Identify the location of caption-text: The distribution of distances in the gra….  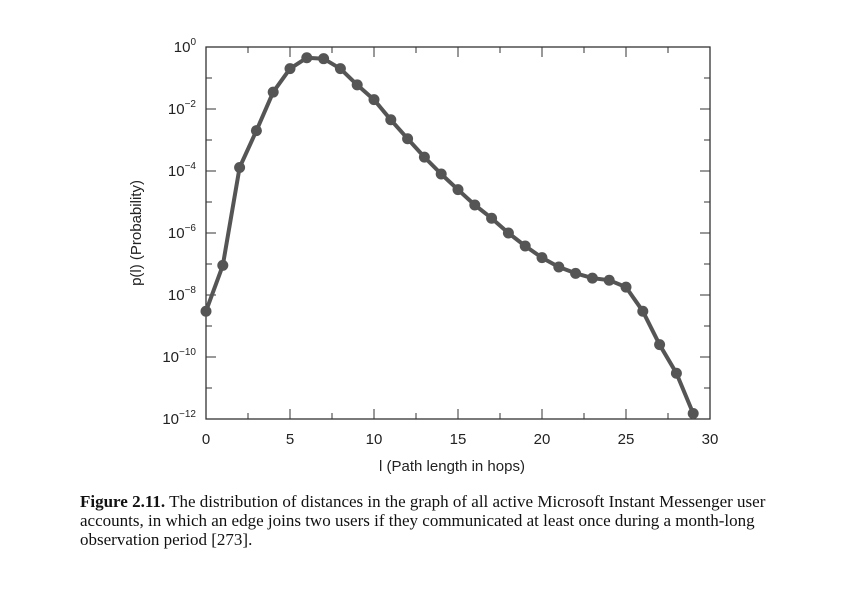
(423, 520).